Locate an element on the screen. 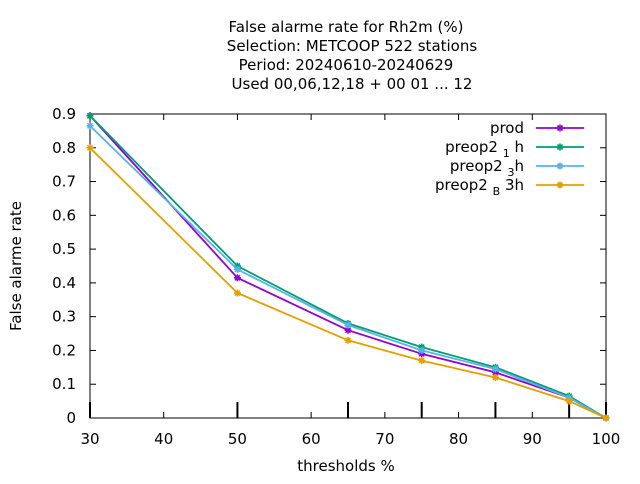 The height and width of the screenshot is (484, 640). x-axis-label: thresholds % is located at coordinates (345, 466).